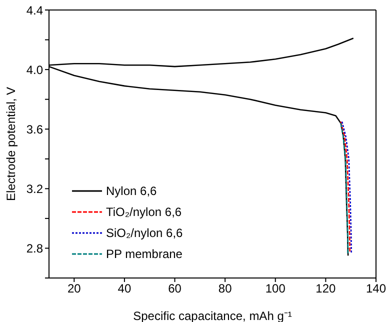  Describe the element at coordinates (144, 253) in the screenshot. I see `legend-label: PP membrane` at that location.